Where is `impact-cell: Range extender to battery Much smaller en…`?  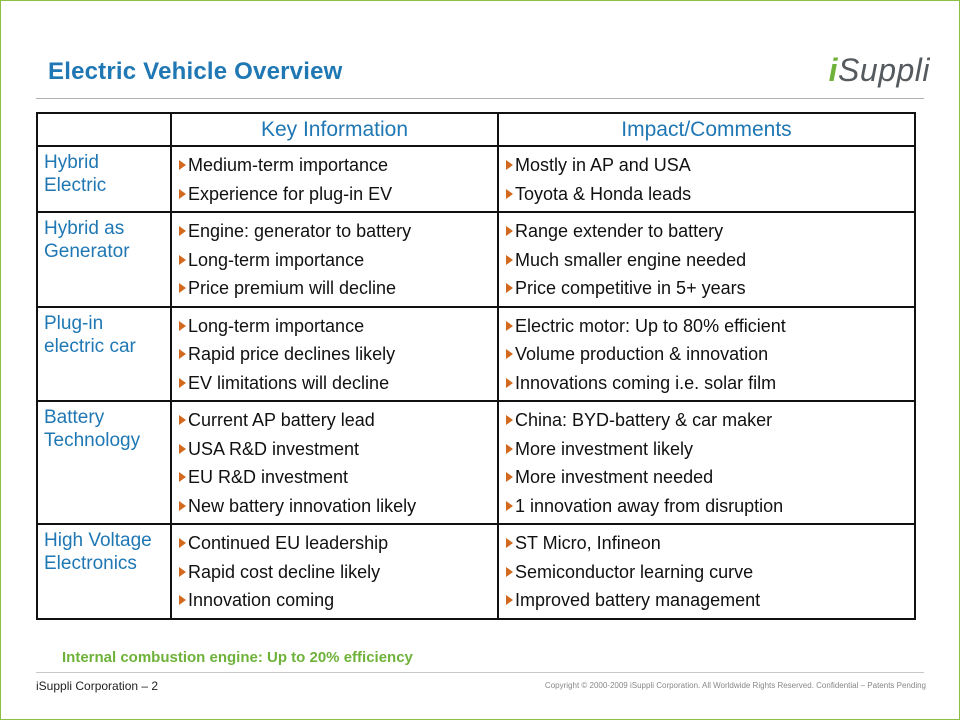
impact-cell: Range extender to battery Much smaller en… is located at coordinates (706, 259).